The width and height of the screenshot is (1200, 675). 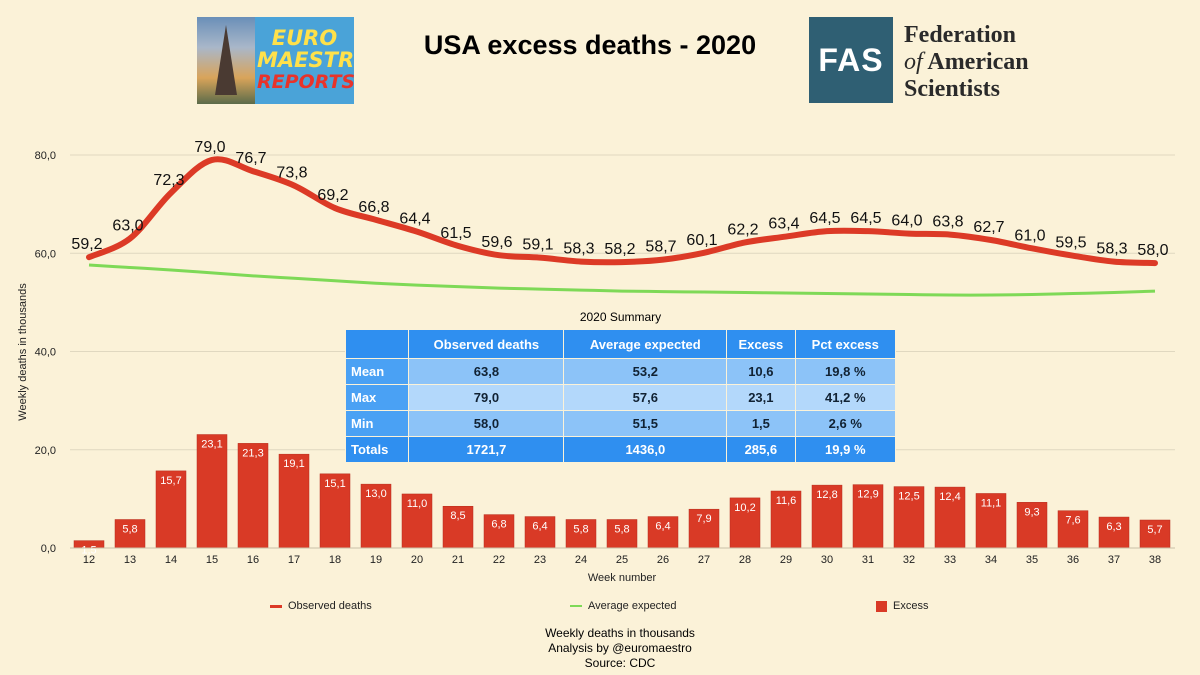 What do you see at coordinates (1029, 235) in the screenshot?
I see `observed-data-label: 61,0` at bounding box center [1029, 235].